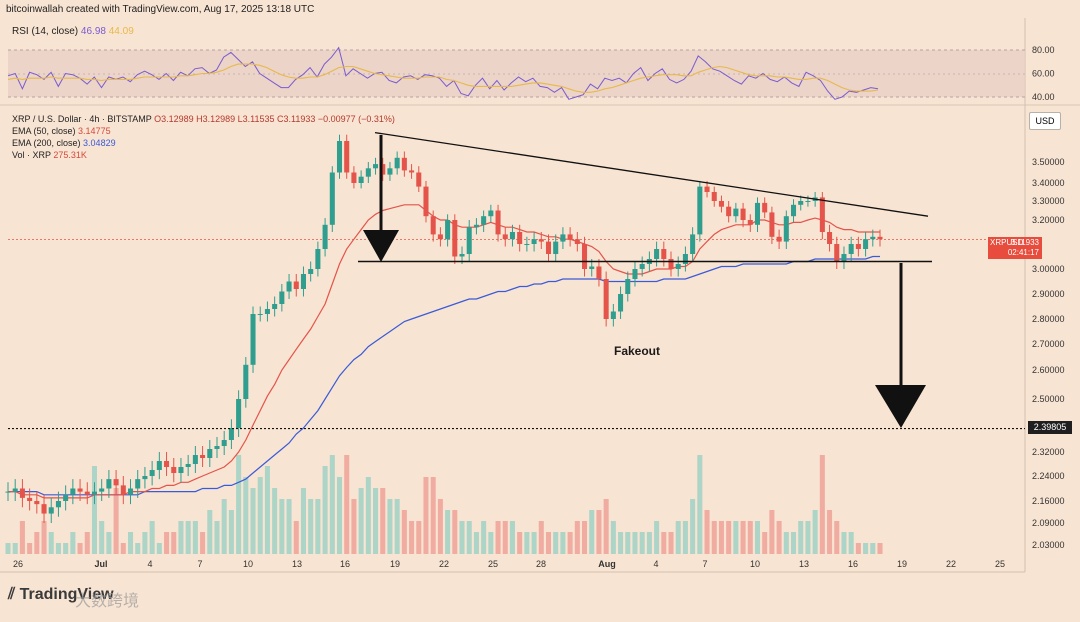 This screenshot has height=622, width=1080. I want to click on x-tick-label: 25, so click(1000, 564).